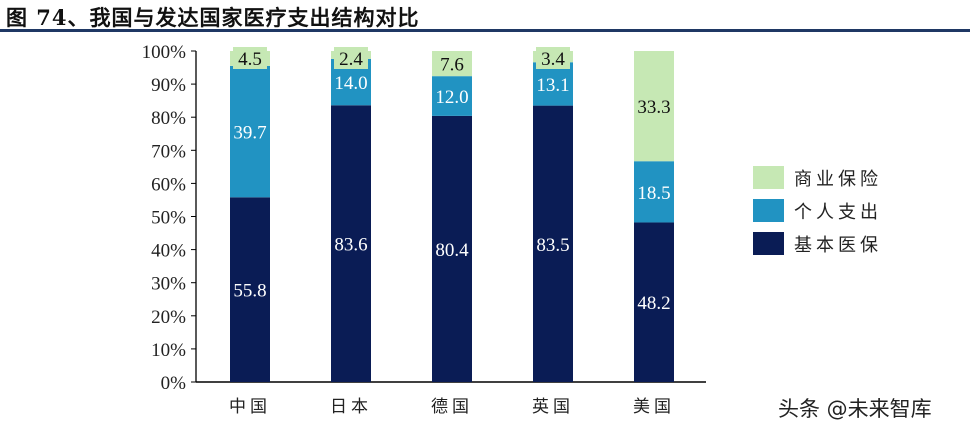 The width and height of the screenshot is (970, 428). I want to click on y-tick-label: 10%, so click(168, 350).